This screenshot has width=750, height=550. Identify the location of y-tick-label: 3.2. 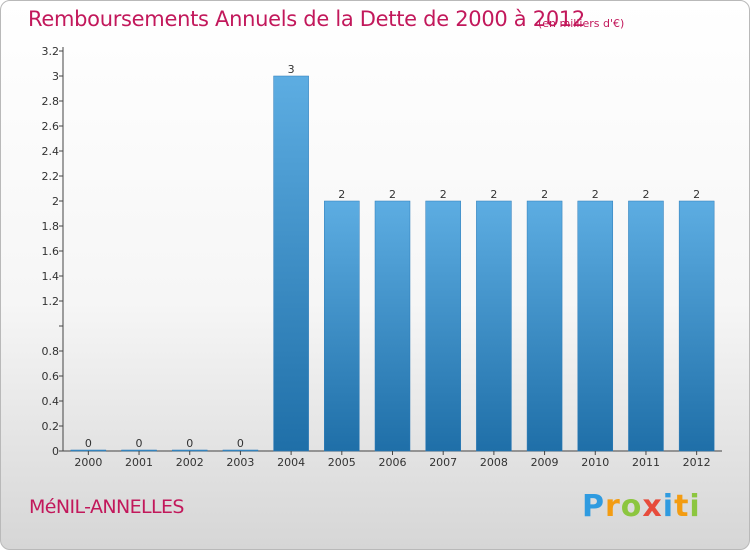
(51, 51).